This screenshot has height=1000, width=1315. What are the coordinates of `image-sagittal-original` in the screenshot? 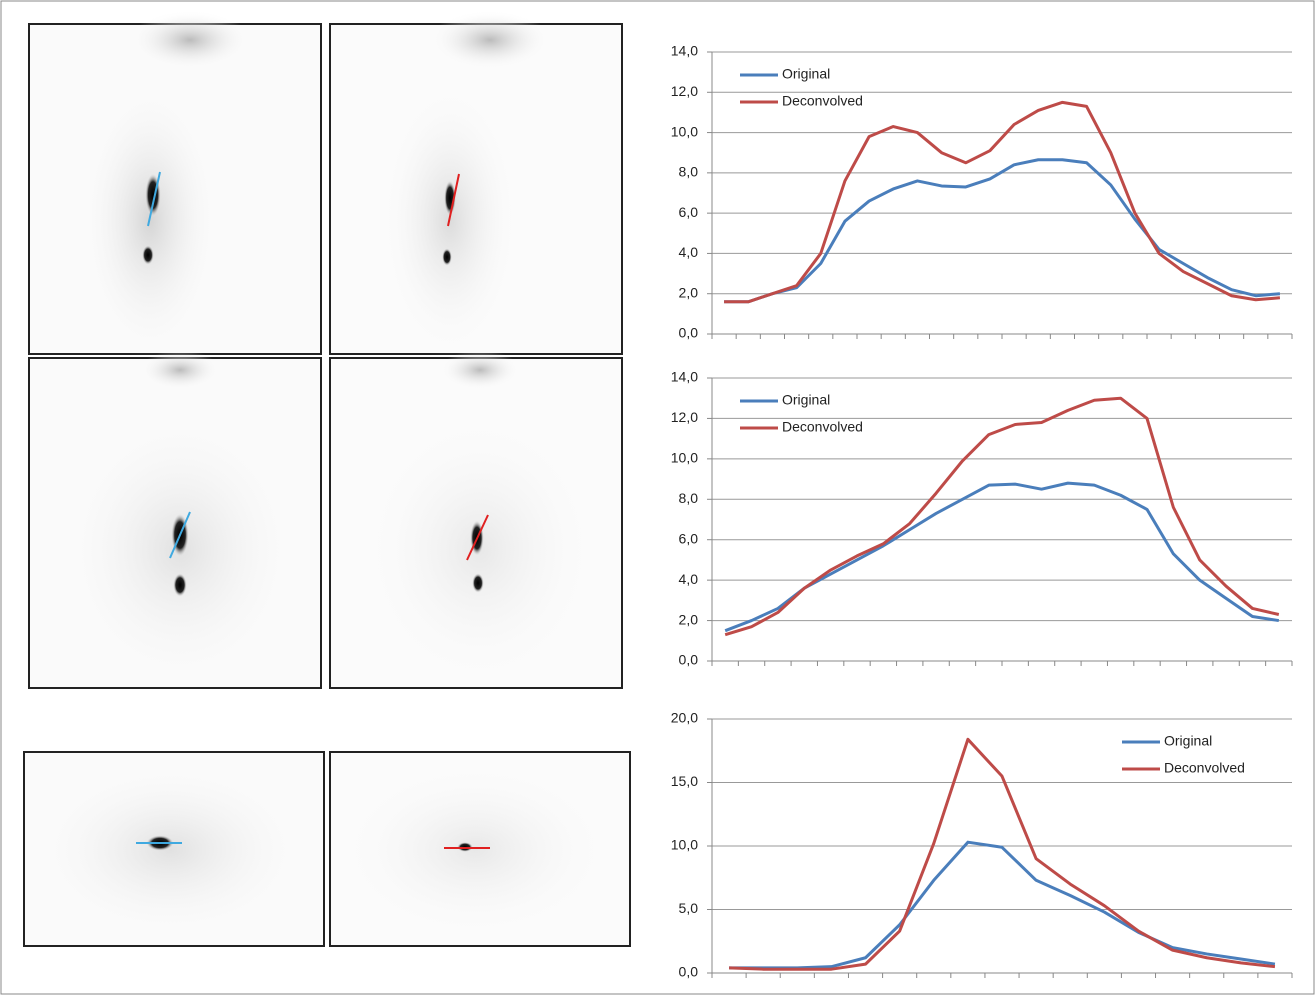 It's located at (175, 185).